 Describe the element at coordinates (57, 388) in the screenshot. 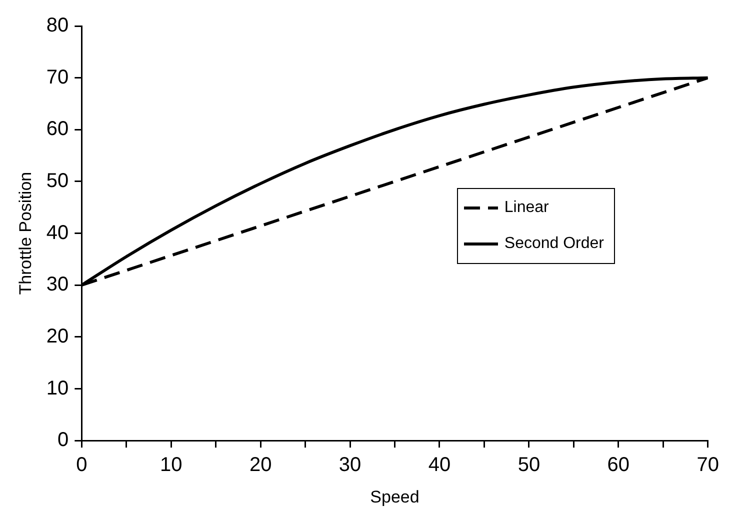

I see `y-tick-label: 10` at that location.